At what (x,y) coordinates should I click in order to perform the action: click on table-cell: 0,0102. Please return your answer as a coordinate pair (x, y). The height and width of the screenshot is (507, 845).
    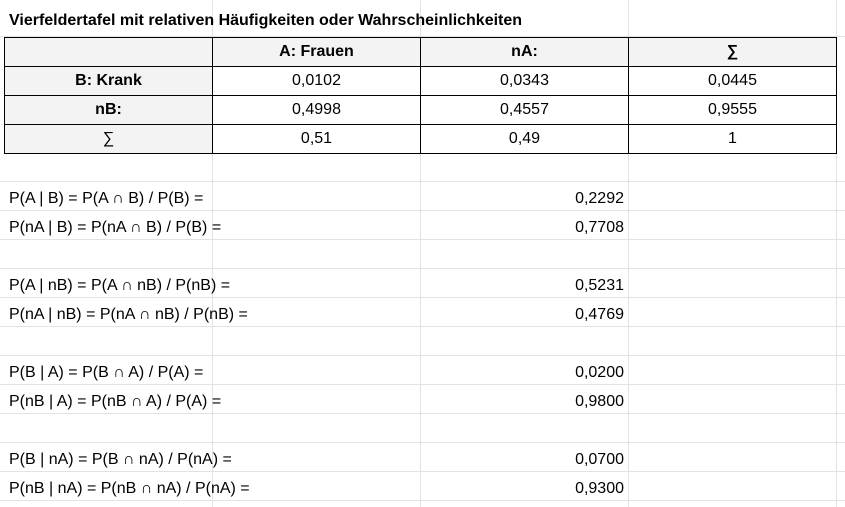
    Looking at the image, I should click on (316, 81).